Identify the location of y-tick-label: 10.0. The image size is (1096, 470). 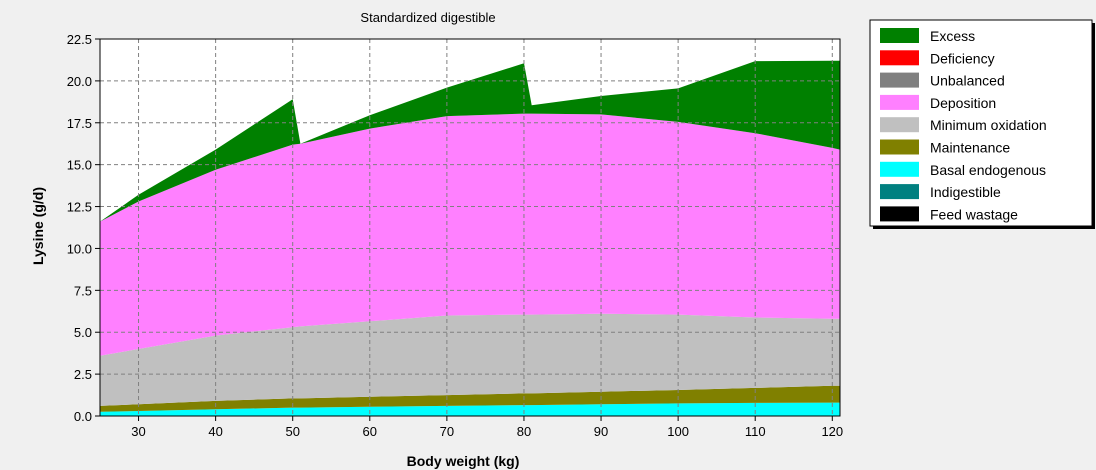
(79, 248).